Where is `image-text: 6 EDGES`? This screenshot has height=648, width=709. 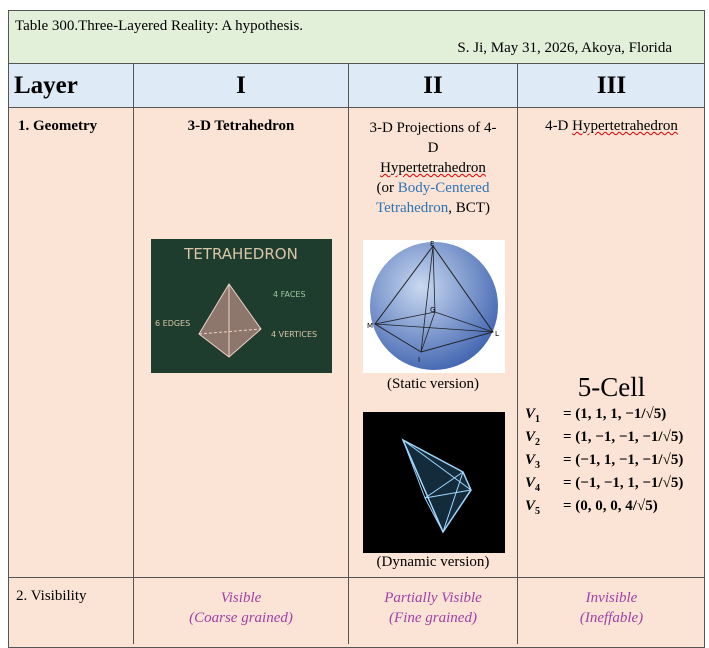
image-text: 6 EDGES is located at coordinates (172, 323).